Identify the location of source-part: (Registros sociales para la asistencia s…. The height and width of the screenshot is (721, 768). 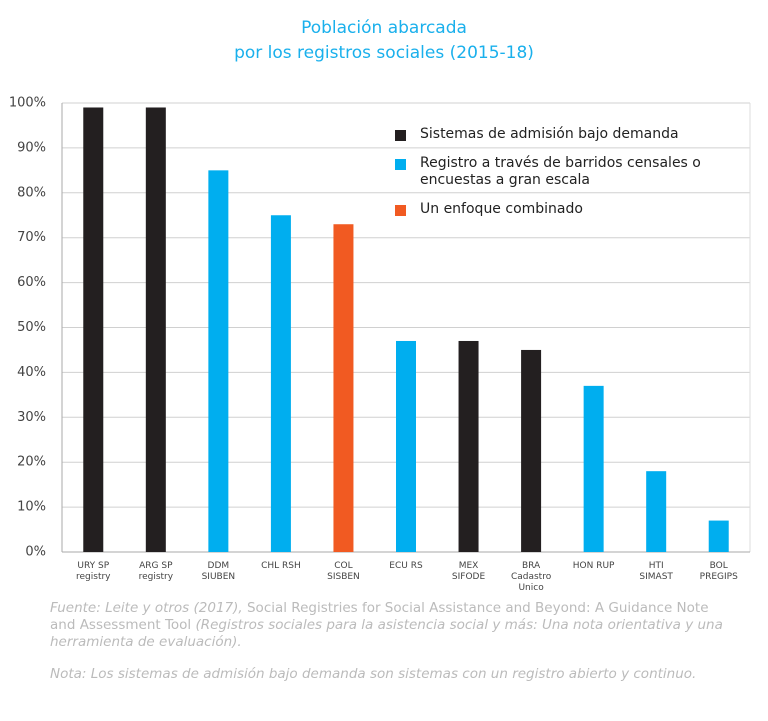
(386, 633).